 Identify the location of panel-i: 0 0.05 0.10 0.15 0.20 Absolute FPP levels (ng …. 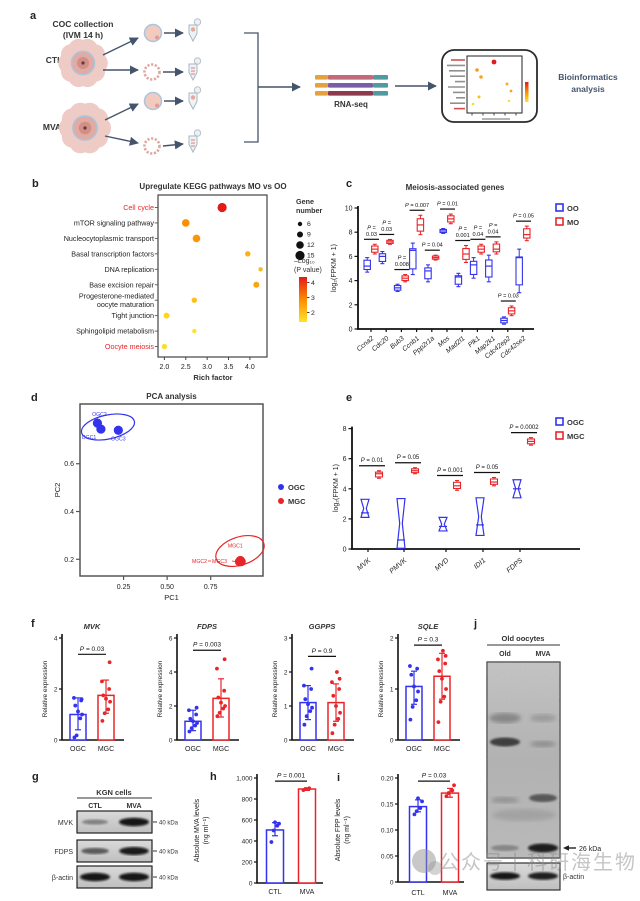
(399, 835).